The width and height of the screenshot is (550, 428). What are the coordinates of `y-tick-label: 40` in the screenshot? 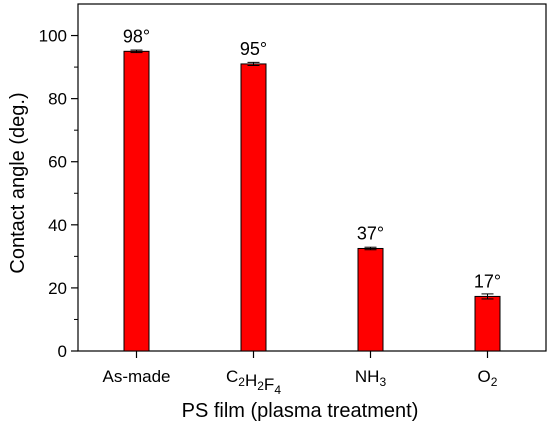 It's located at (57, 225).